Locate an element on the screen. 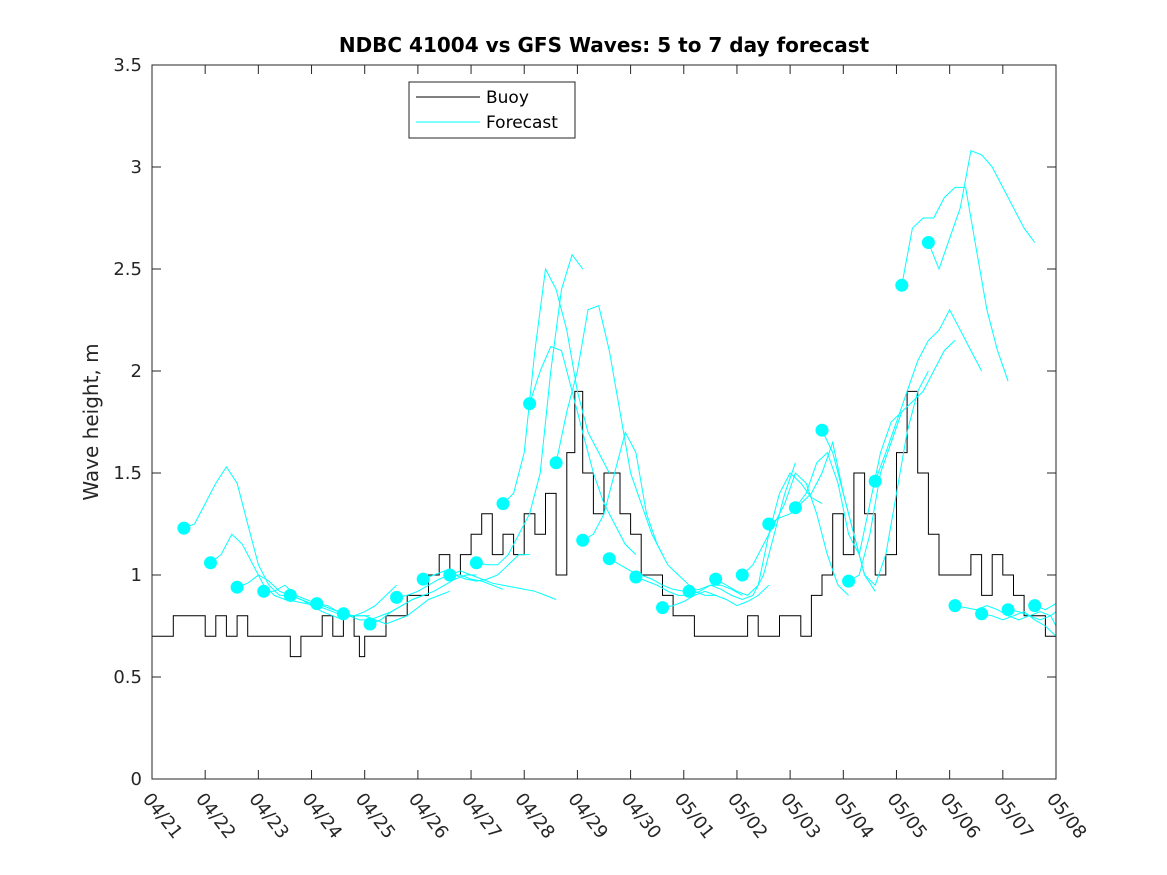 The image size is (1167, 875). legend-buoy-label: Buoy is located at coordinates (507, 98).